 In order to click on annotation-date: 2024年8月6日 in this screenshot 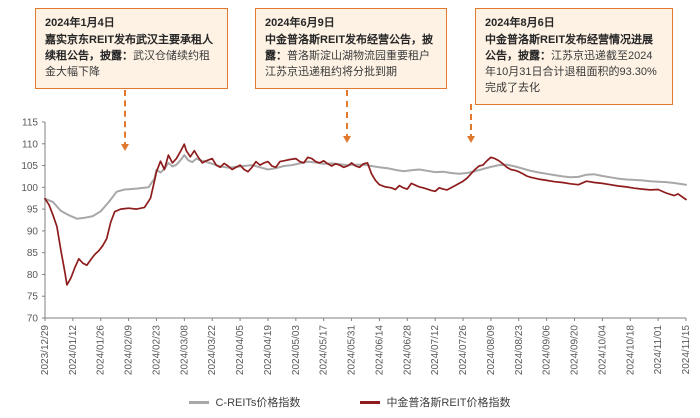, I will do `click(520, 23)`.